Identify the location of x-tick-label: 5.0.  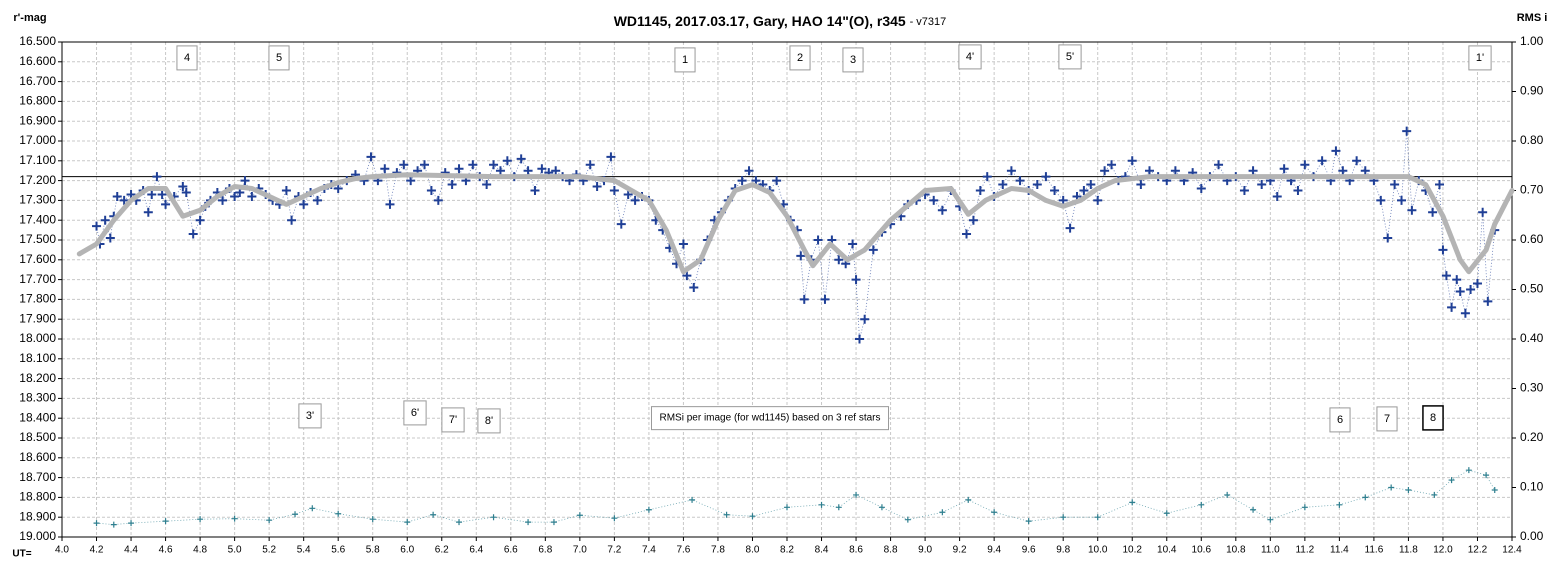
(235, 550).